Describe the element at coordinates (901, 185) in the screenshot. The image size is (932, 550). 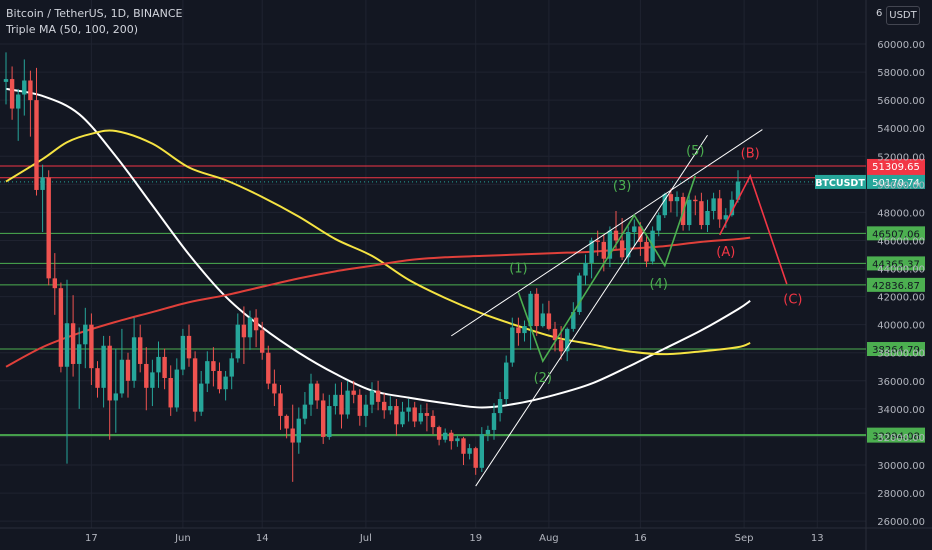
I see `y-tick-label: 50000.00` at that location.